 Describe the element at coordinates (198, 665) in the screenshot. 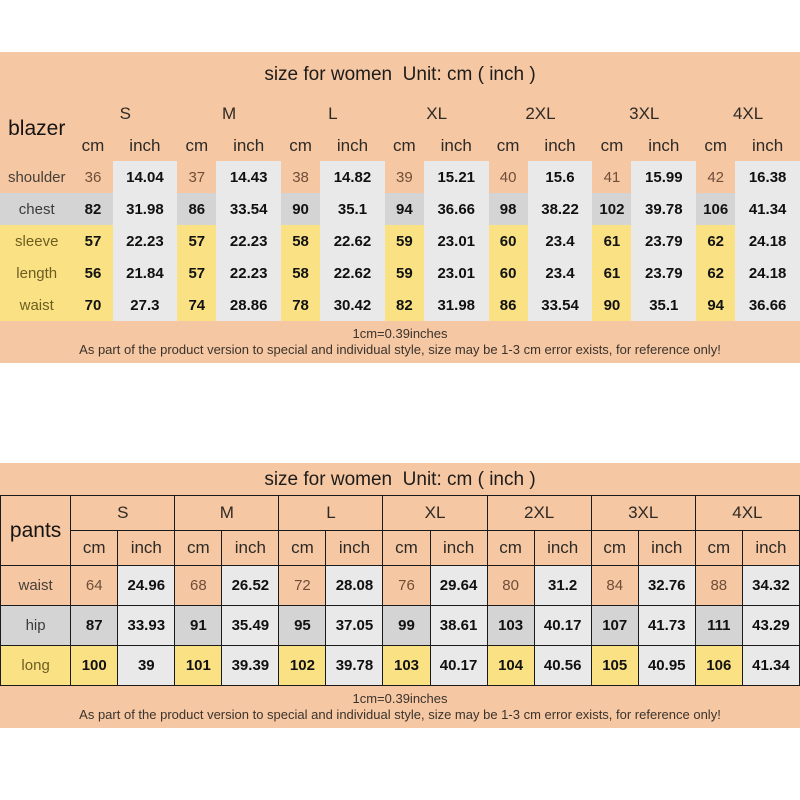

I see `cm-value: 101` at that location.